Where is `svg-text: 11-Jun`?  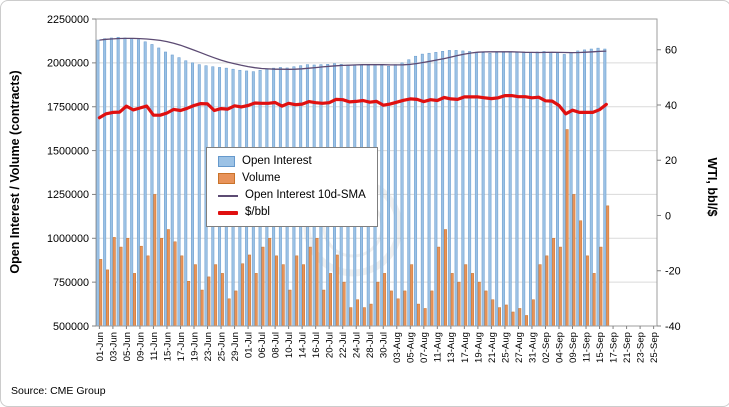 svg-text: 11-Jun is located at coordinates (154, 346).